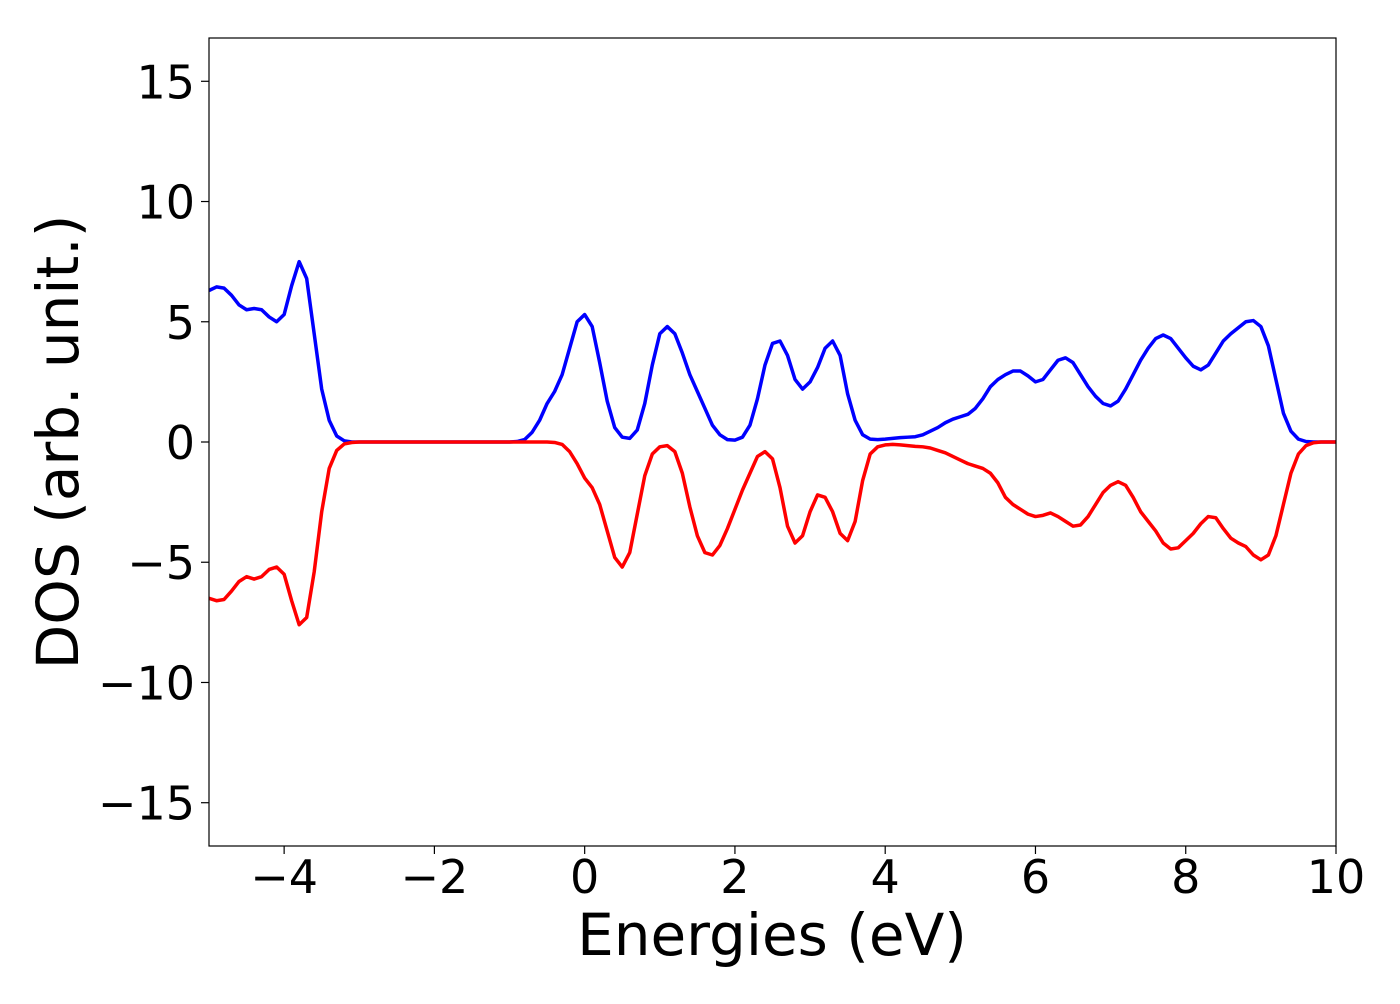 This screenshot has height=1004, width=1400. Describe the element at coordinates (734, 877) in the screenshot. I see `x-tick-label: 2` at that location.